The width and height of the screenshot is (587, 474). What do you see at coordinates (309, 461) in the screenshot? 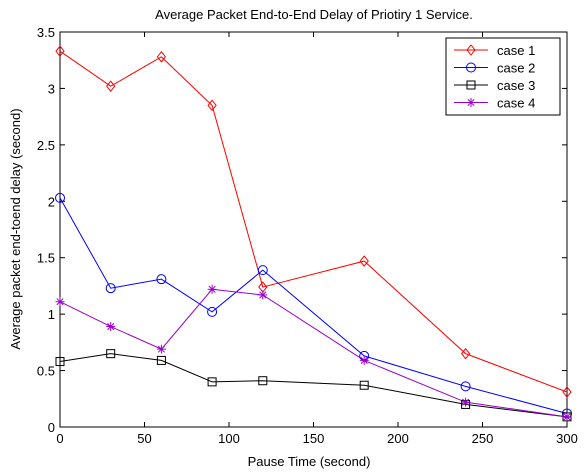
I see `x-axis-label: Pause Time (second)` at bounding box center [309, 461].